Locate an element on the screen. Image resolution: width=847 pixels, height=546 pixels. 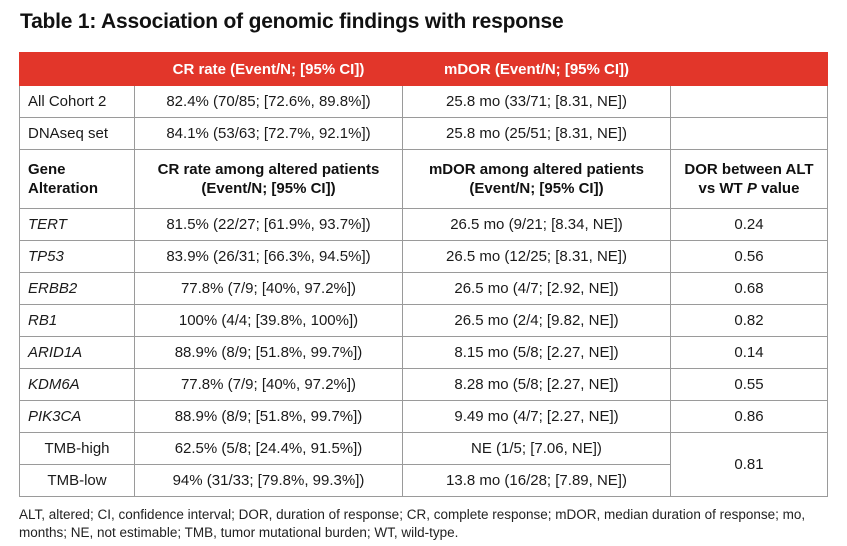
cr-rate-cell: 81.5% (22/27; [61.9%, 93.7%]) is located at coordinates (268, 224).